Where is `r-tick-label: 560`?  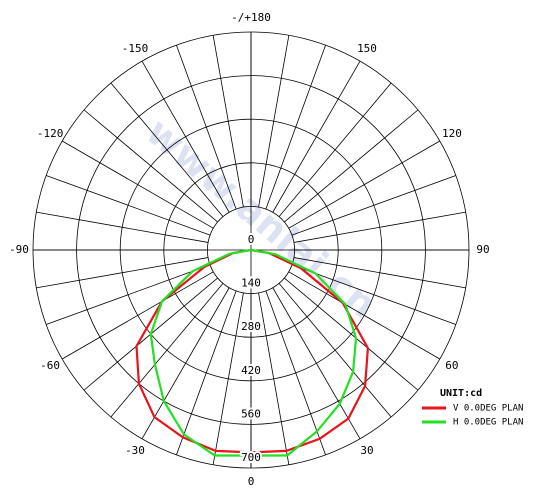 r-tick-label: 560 is located at coordinates (251, 413).